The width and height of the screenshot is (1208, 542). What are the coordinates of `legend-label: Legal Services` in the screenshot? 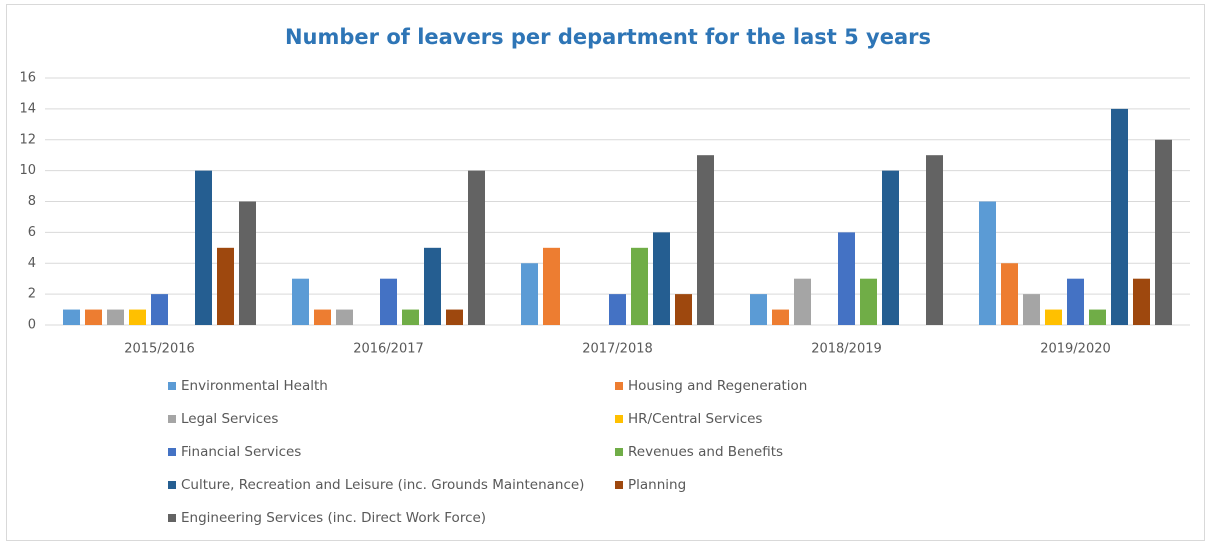 It's located at (229, 419).